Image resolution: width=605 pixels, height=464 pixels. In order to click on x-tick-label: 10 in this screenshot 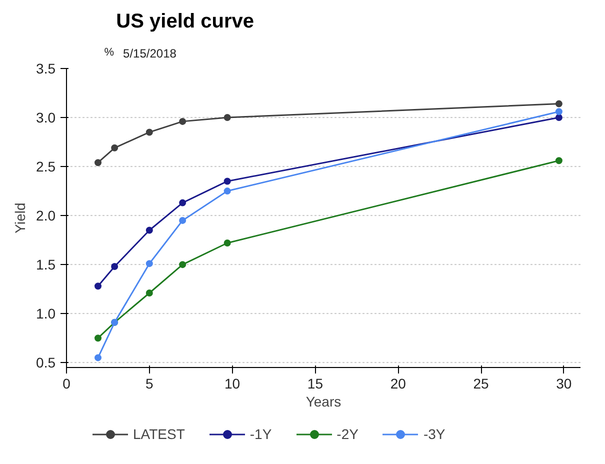, I will do `click(232, 384)`.